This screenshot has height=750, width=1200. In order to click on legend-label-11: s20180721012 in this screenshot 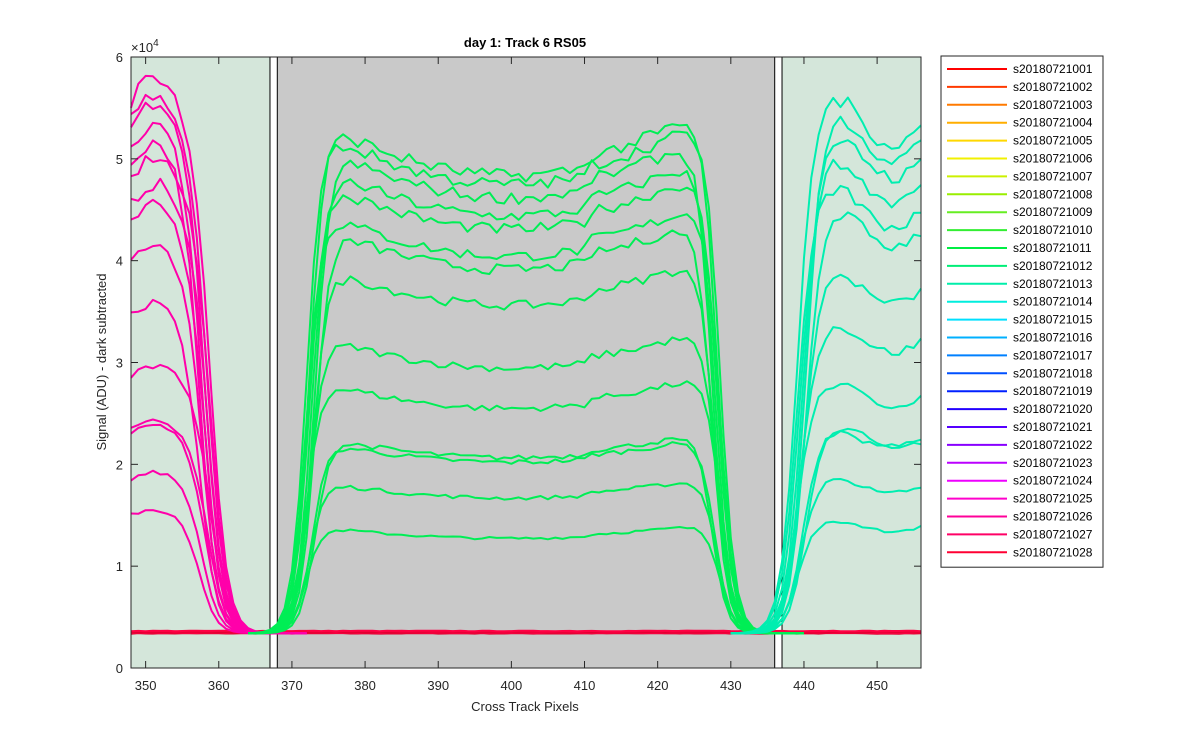, I will do `click(1053, 266)`.